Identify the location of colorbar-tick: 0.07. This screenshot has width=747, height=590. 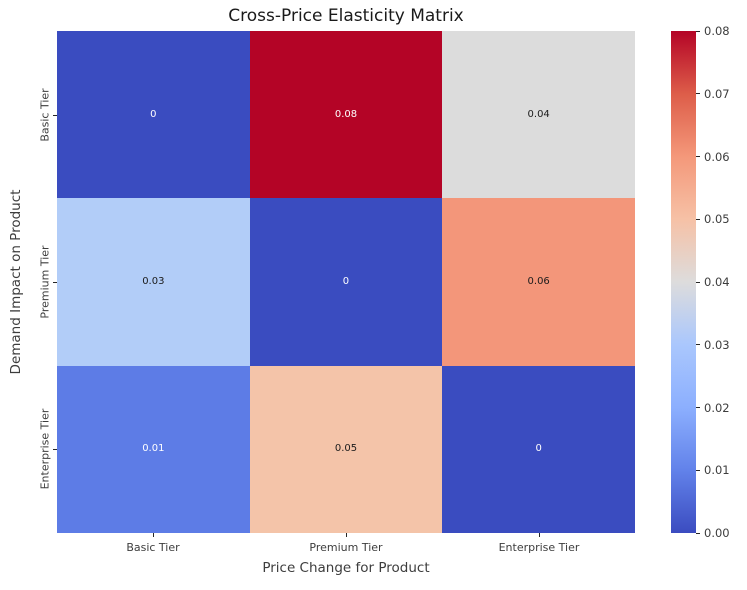
(713, 94).